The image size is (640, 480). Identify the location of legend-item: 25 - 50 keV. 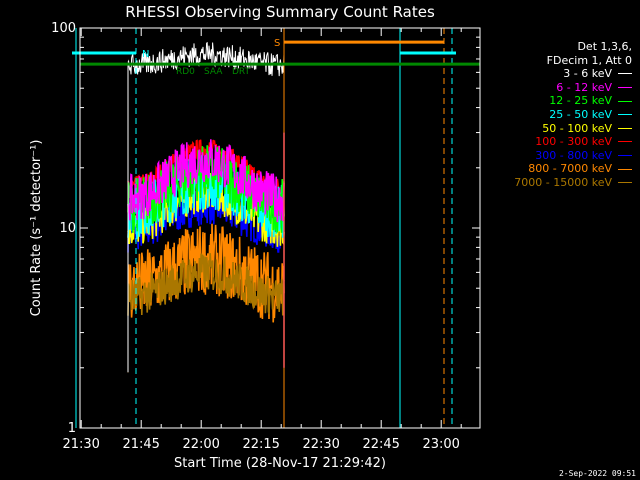
(547, 115).